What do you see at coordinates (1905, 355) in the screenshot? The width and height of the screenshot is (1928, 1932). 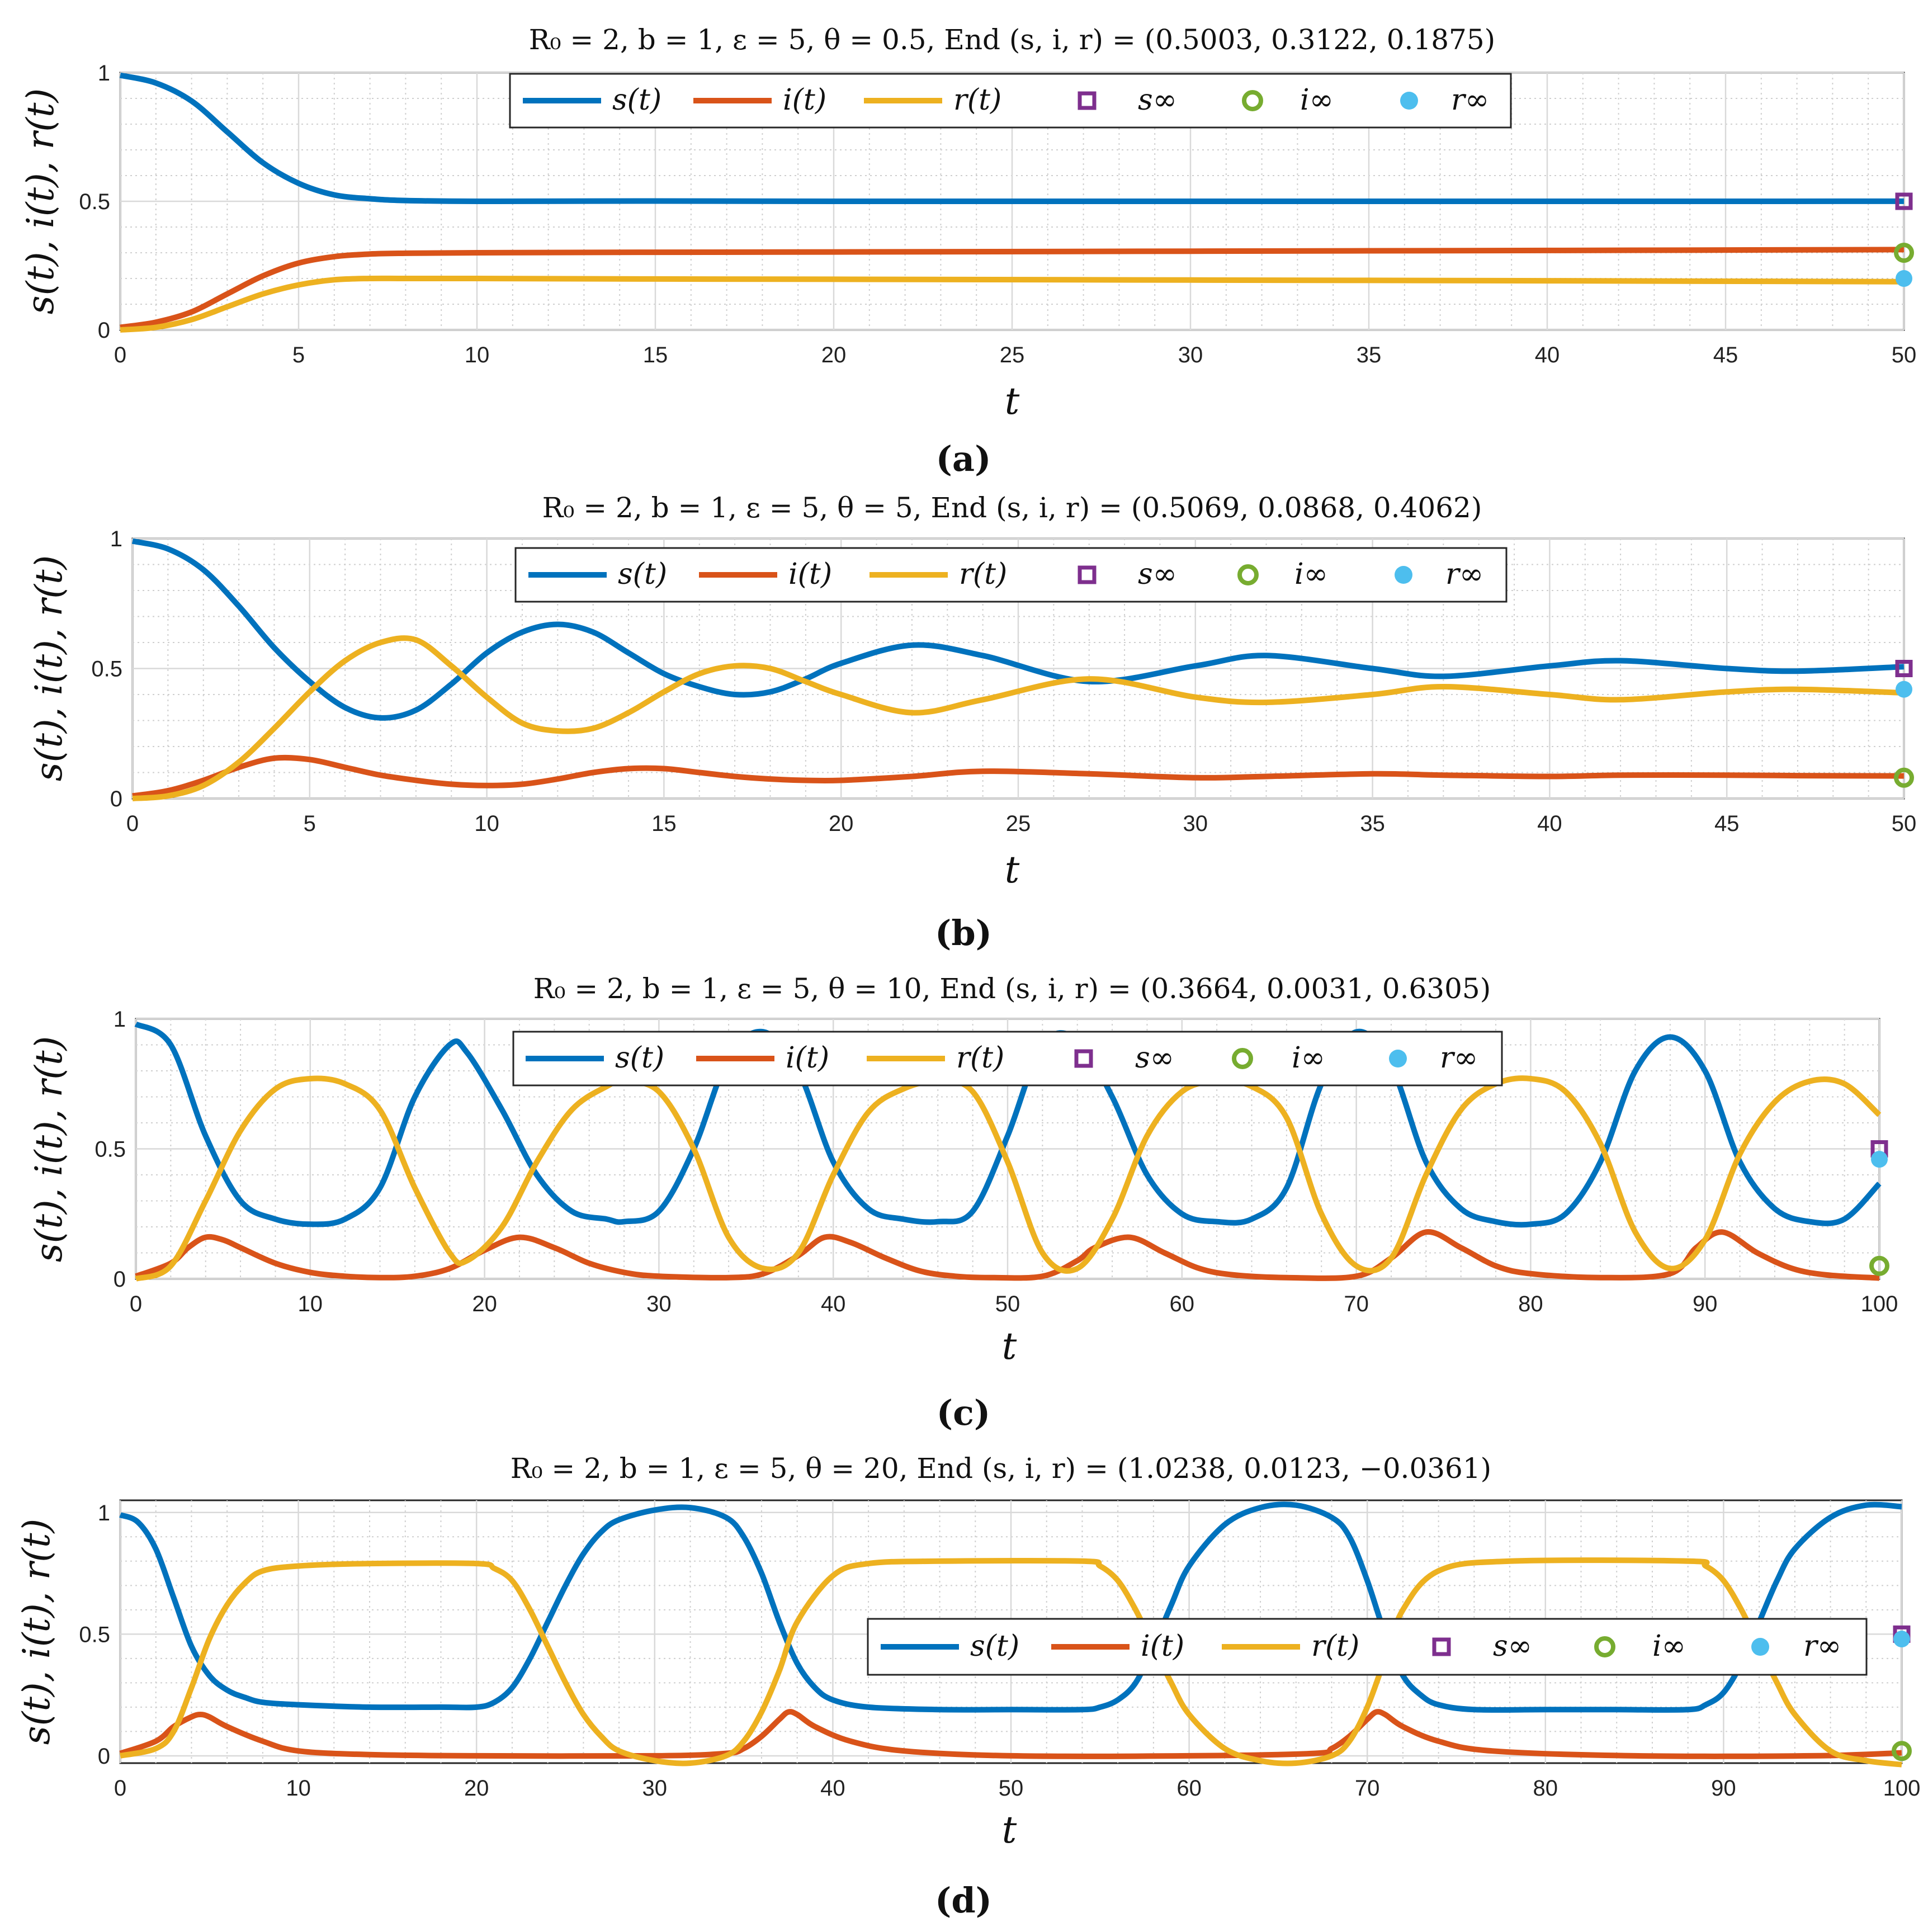 I see `panel-a-xtick: 50` at bounding box center [1905, 355].